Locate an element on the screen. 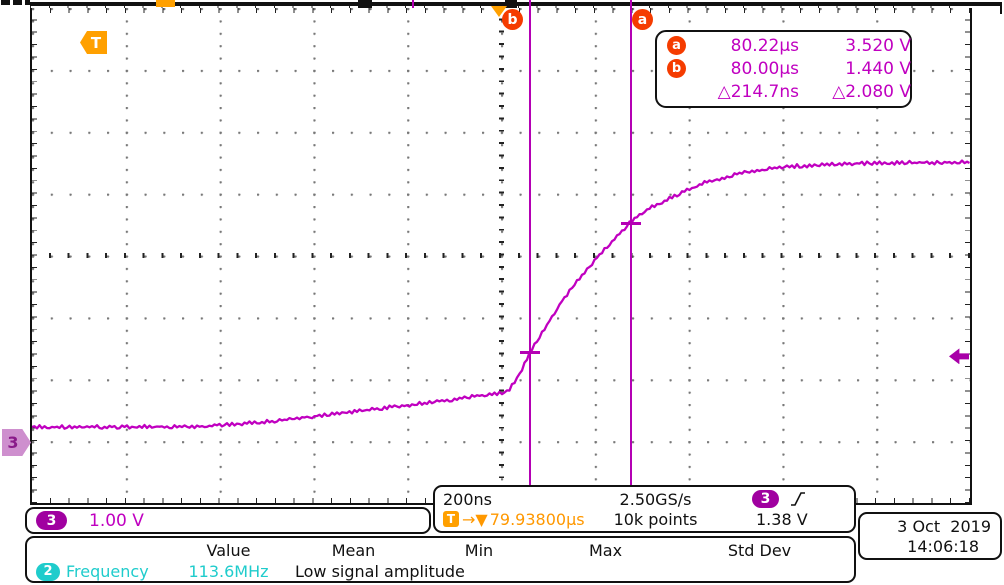 The width and height of the screenshot is (1004, 585). rising-edge-slope-icon is located at coordinates (798, 499).